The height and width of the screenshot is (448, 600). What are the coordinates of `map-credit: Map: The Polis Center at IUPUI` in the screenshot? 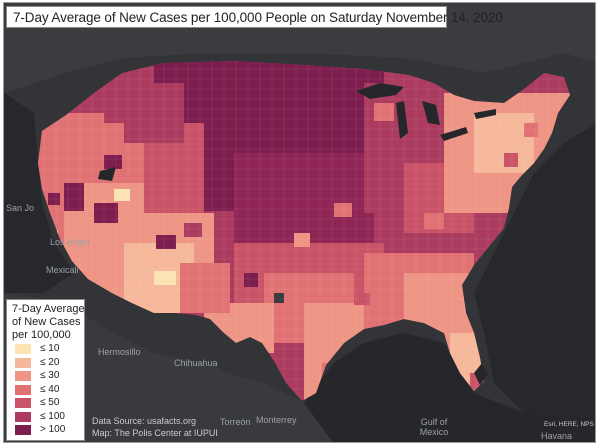 It's located at (155, 433).